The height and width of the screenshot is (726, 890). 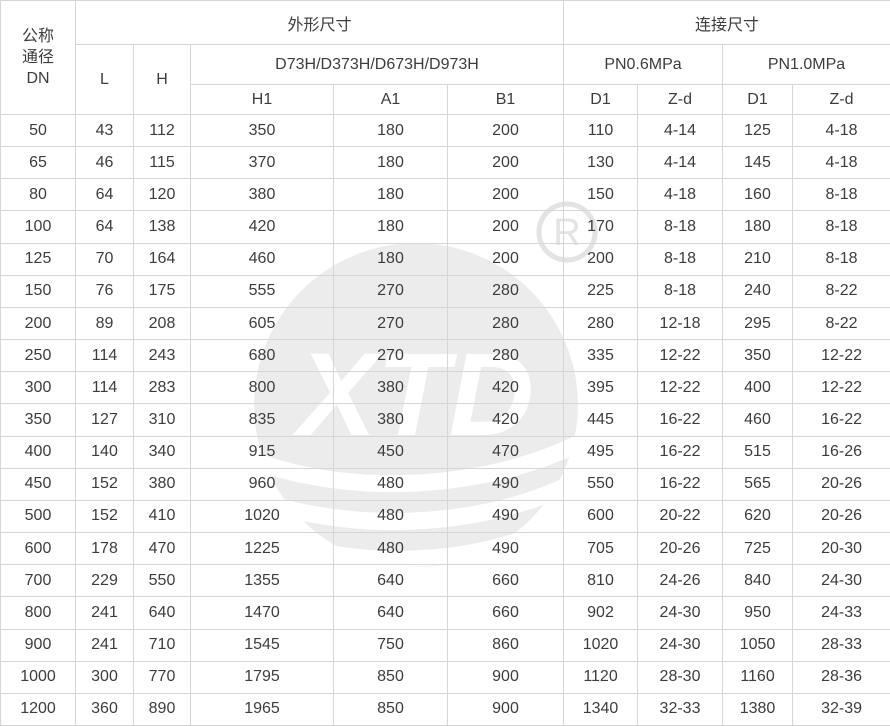 What do you see at coordinates (445, 420) in the screenshot?
I see `table-row: 350 127 310 835 380 420 445 16-22 460 16-22` at bounding box center [445, 420].